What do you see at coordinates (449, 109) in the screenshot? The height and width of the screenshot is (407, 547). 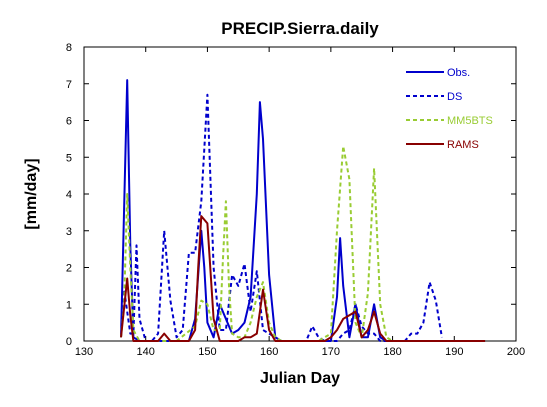 I see `legend: Obs. DS MM5BTS RAMS` at bounding box center [449, 109].